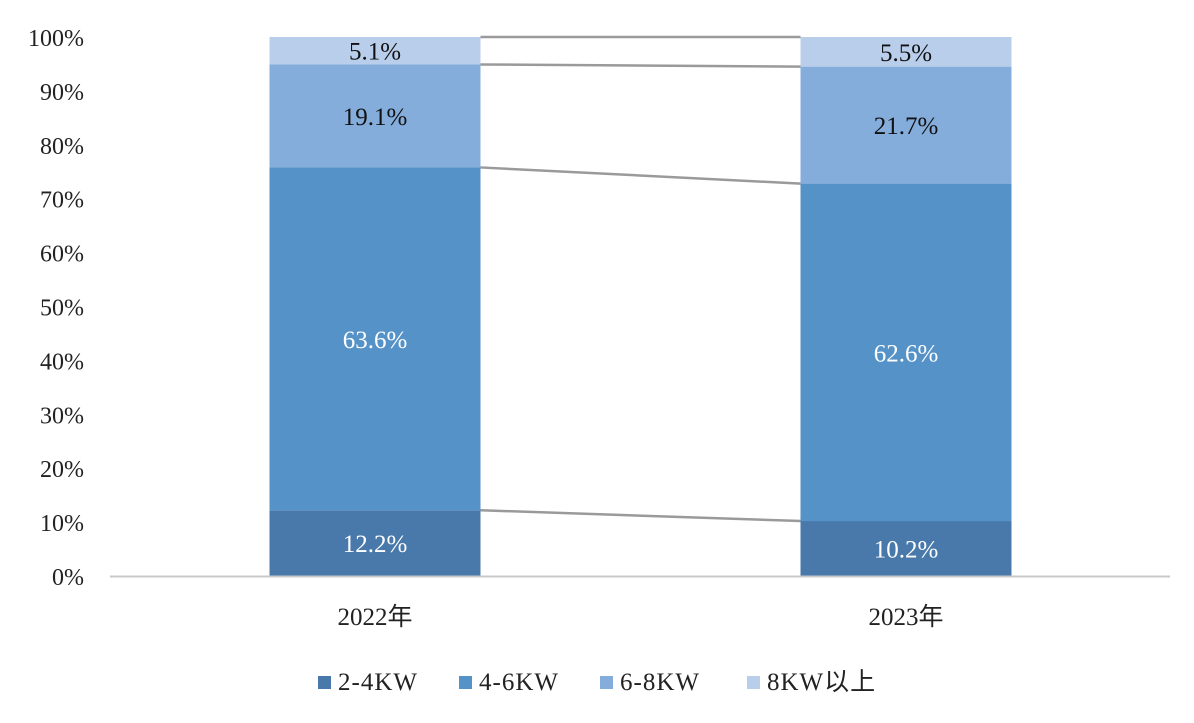 The height and width of the screenshot is (723, 1194). I want to click on bar-segment-2-4KW-2022年, so click(375, 543).